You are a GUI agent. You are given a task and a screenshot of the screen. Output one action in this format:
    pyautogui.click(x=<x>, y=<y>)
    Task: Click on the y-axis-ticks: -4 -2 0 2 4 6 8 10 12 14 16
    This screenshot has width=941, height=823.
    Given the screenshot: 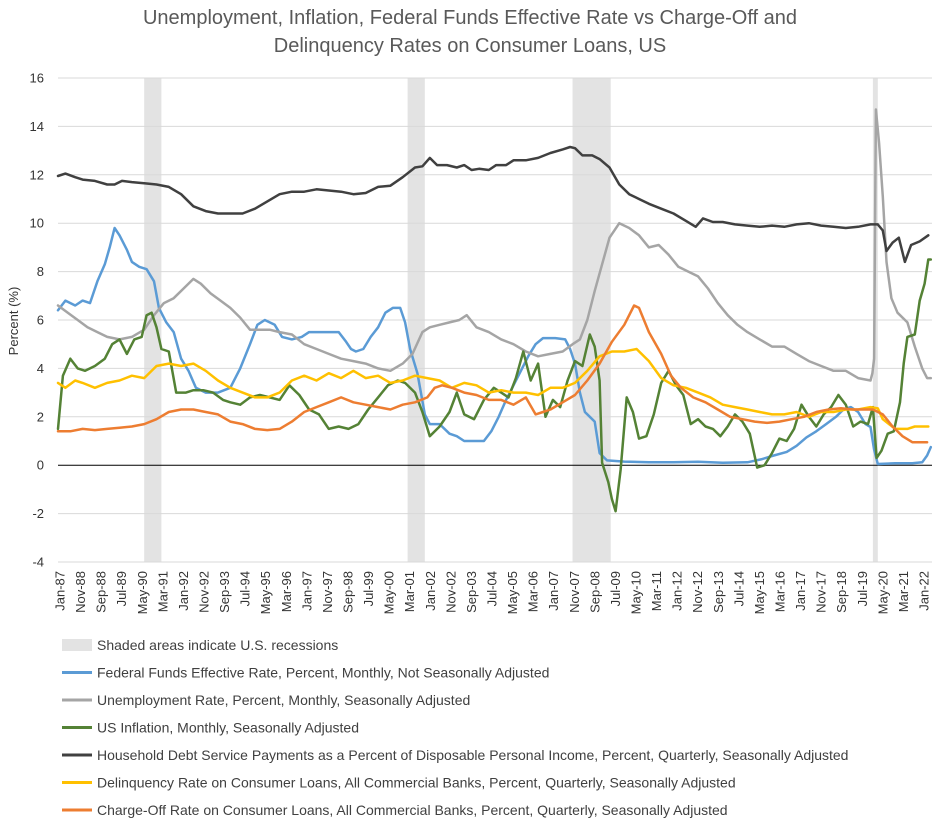 What is the action you would take?
    pyautogui.click(x=37, y=320)
    